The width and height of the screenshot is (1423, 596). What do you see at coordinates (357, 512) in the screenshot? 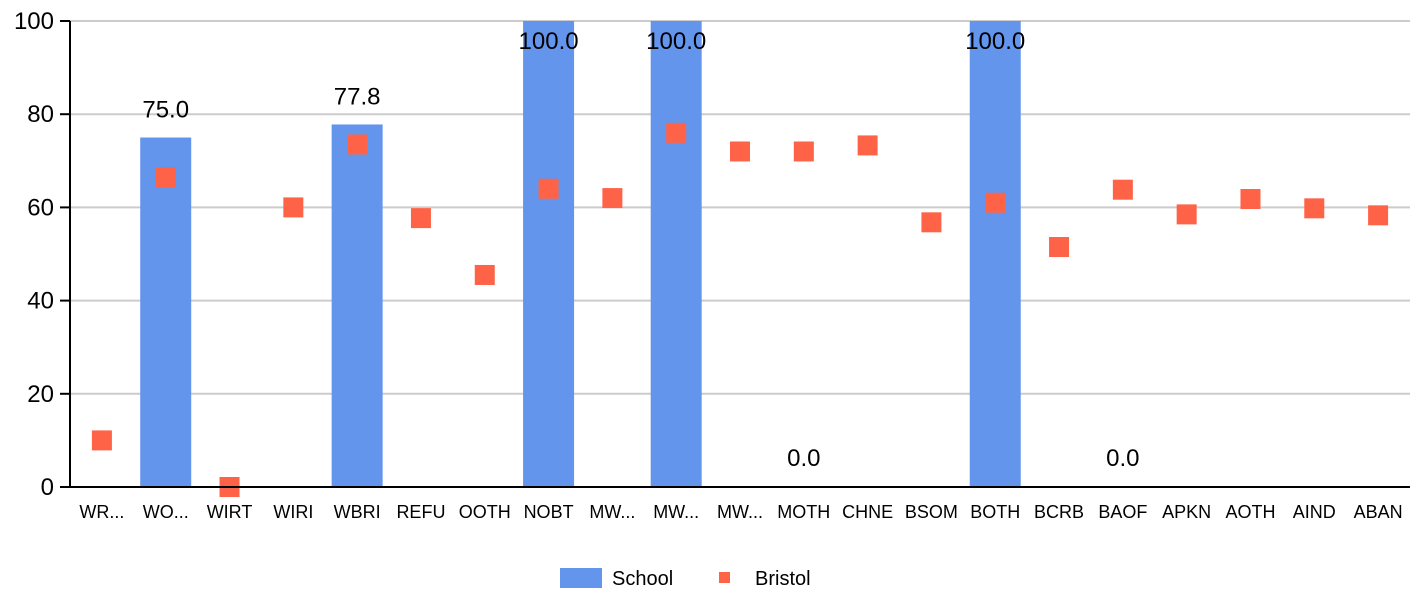
I see `x-tick-label: WBRI` at bounding box center [357, 512].